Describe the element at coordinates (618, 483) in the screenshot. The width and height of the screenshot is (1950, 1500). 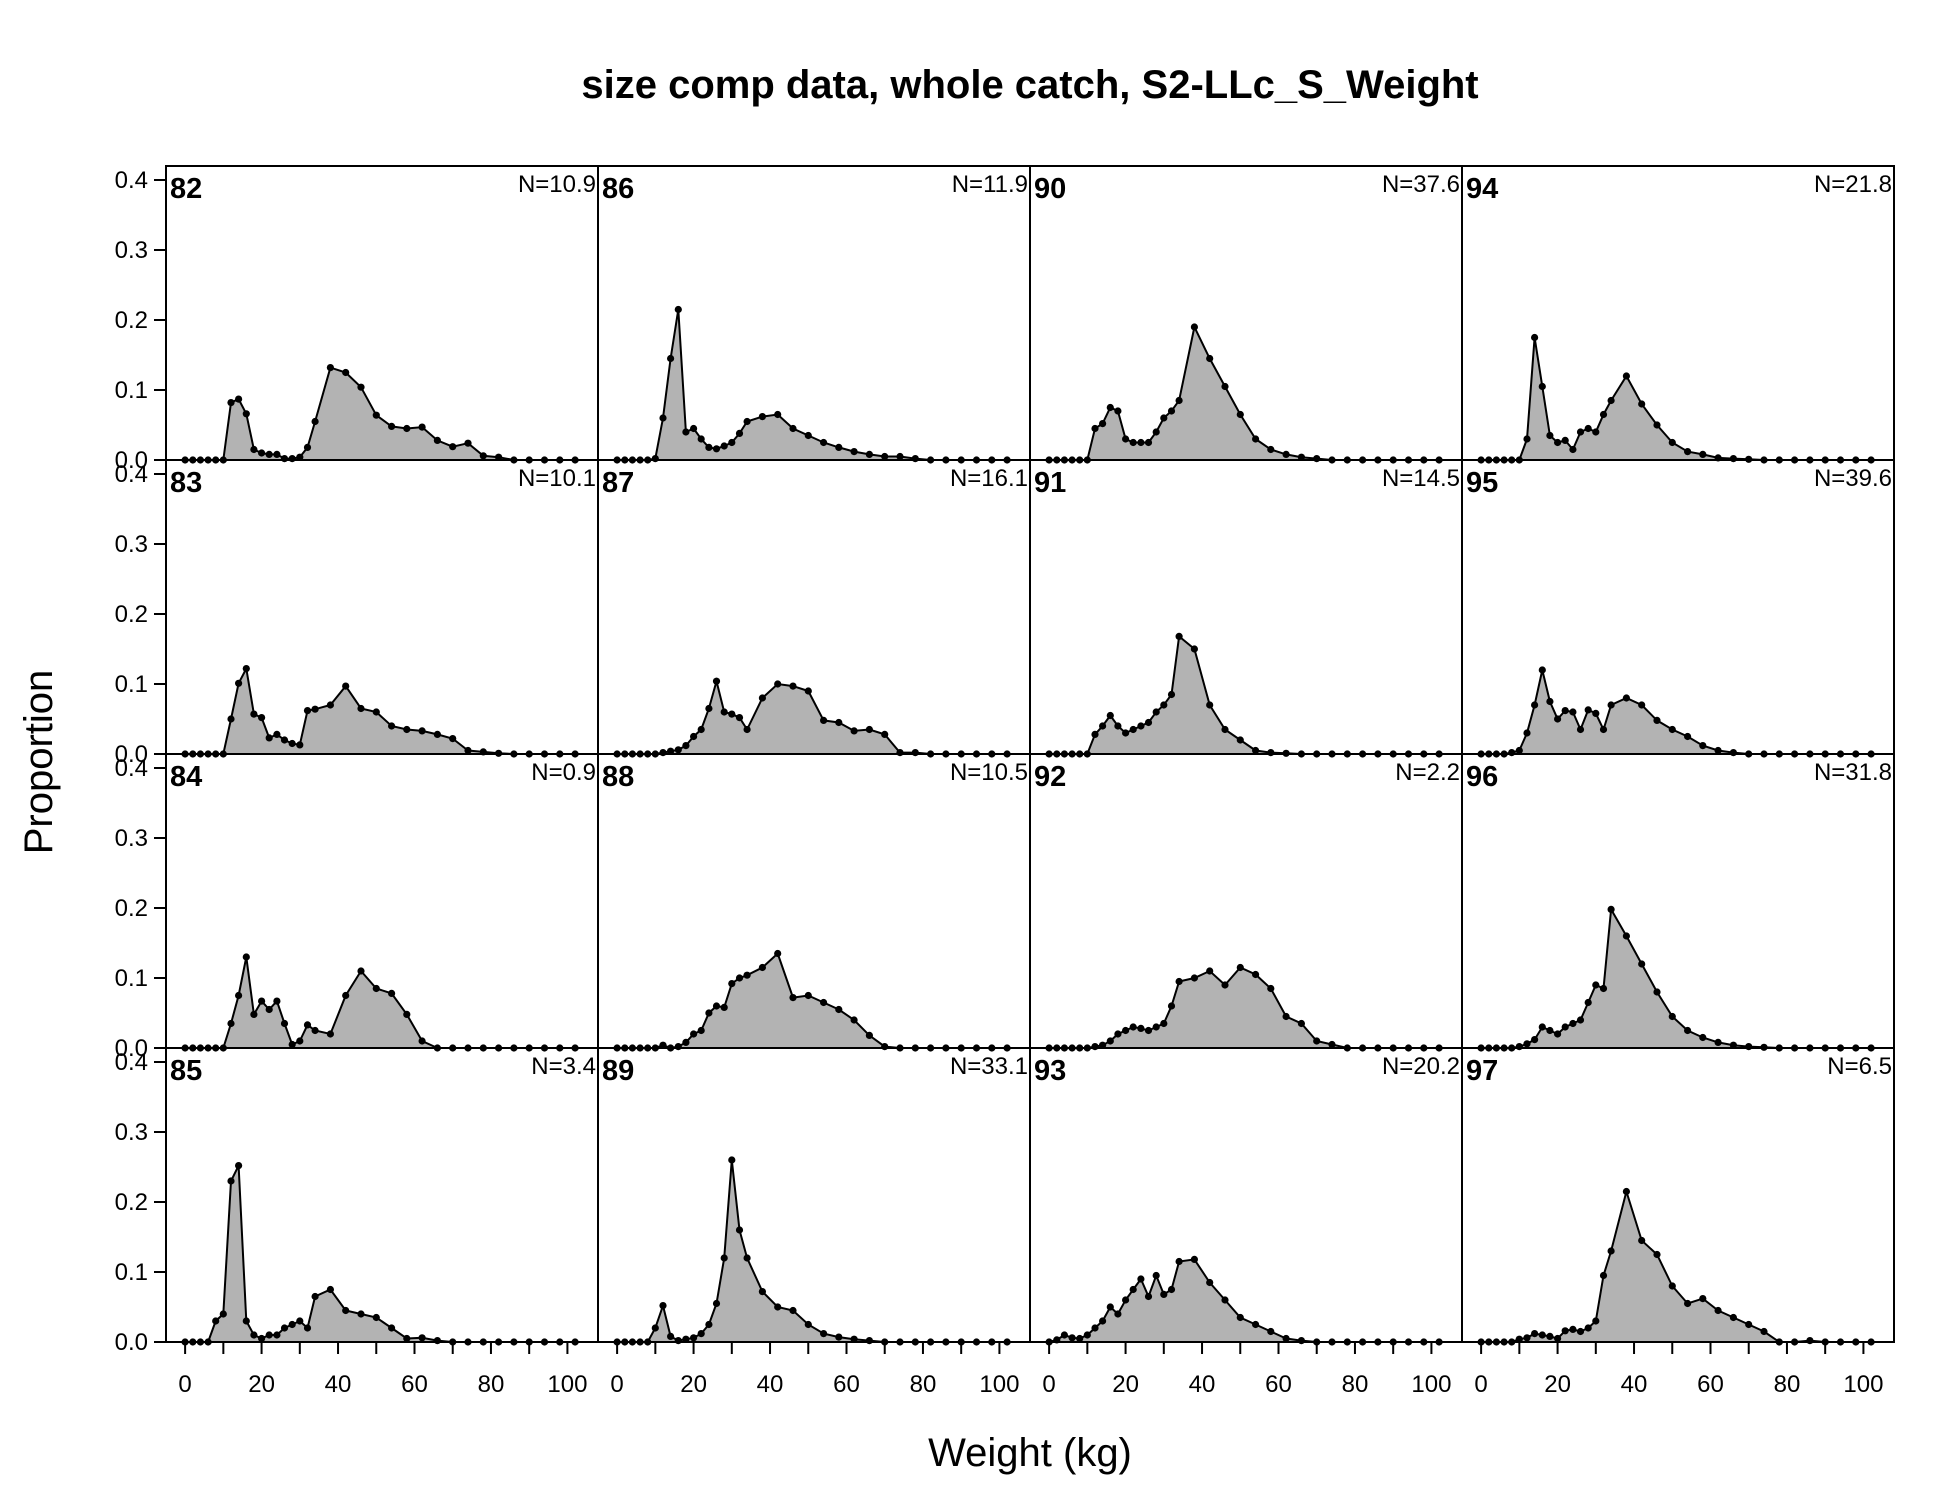
I see `panel-year-label: 87` at that location.